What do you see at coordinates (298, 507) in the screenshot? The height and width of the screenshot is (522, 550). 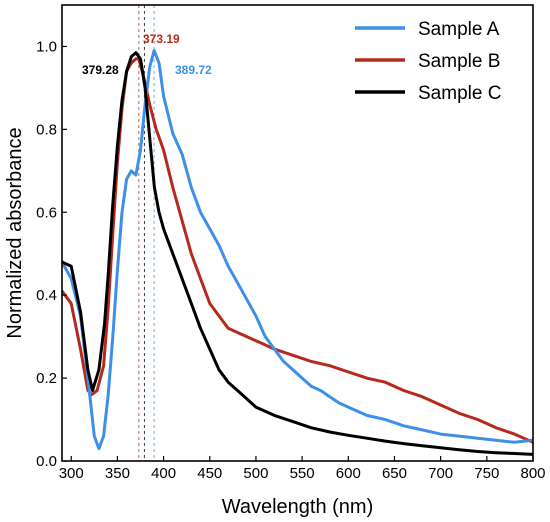 I see `x-axis-title: Wavelength (nm)` at bounding box center [298, 507].